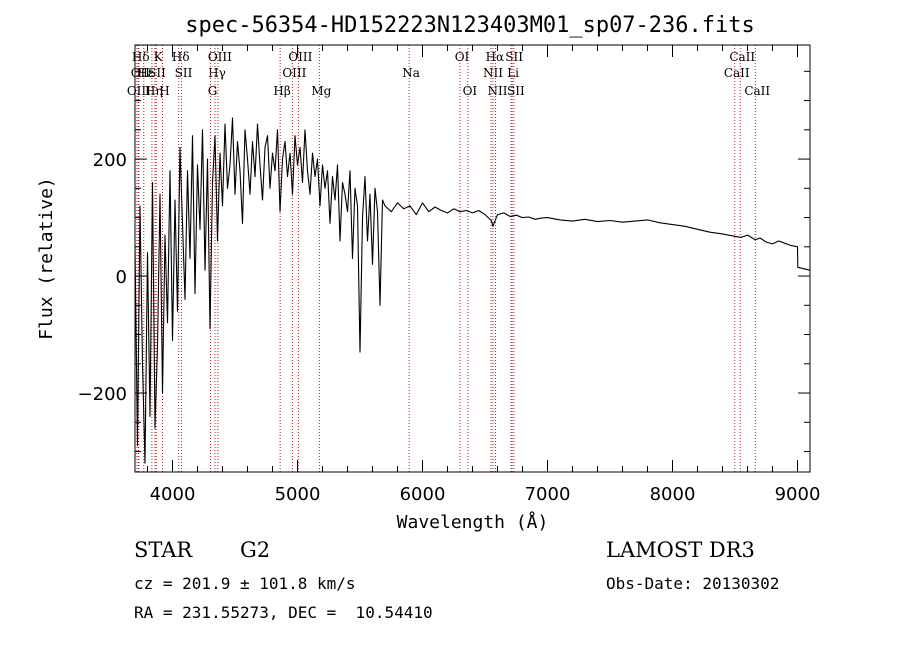 The image size is (900, 649). I want to click on x-tick-label-1: 5000, so click(298, 494).